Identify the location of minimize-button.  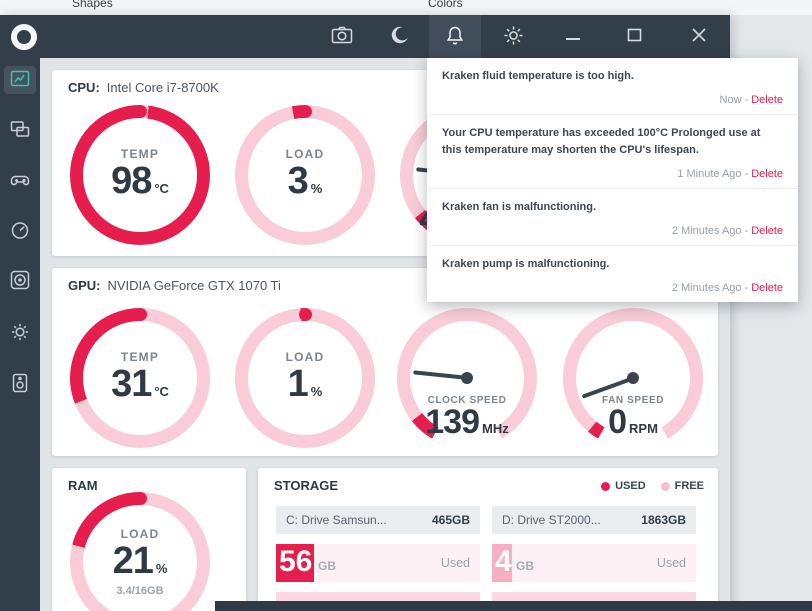
(573, 36).